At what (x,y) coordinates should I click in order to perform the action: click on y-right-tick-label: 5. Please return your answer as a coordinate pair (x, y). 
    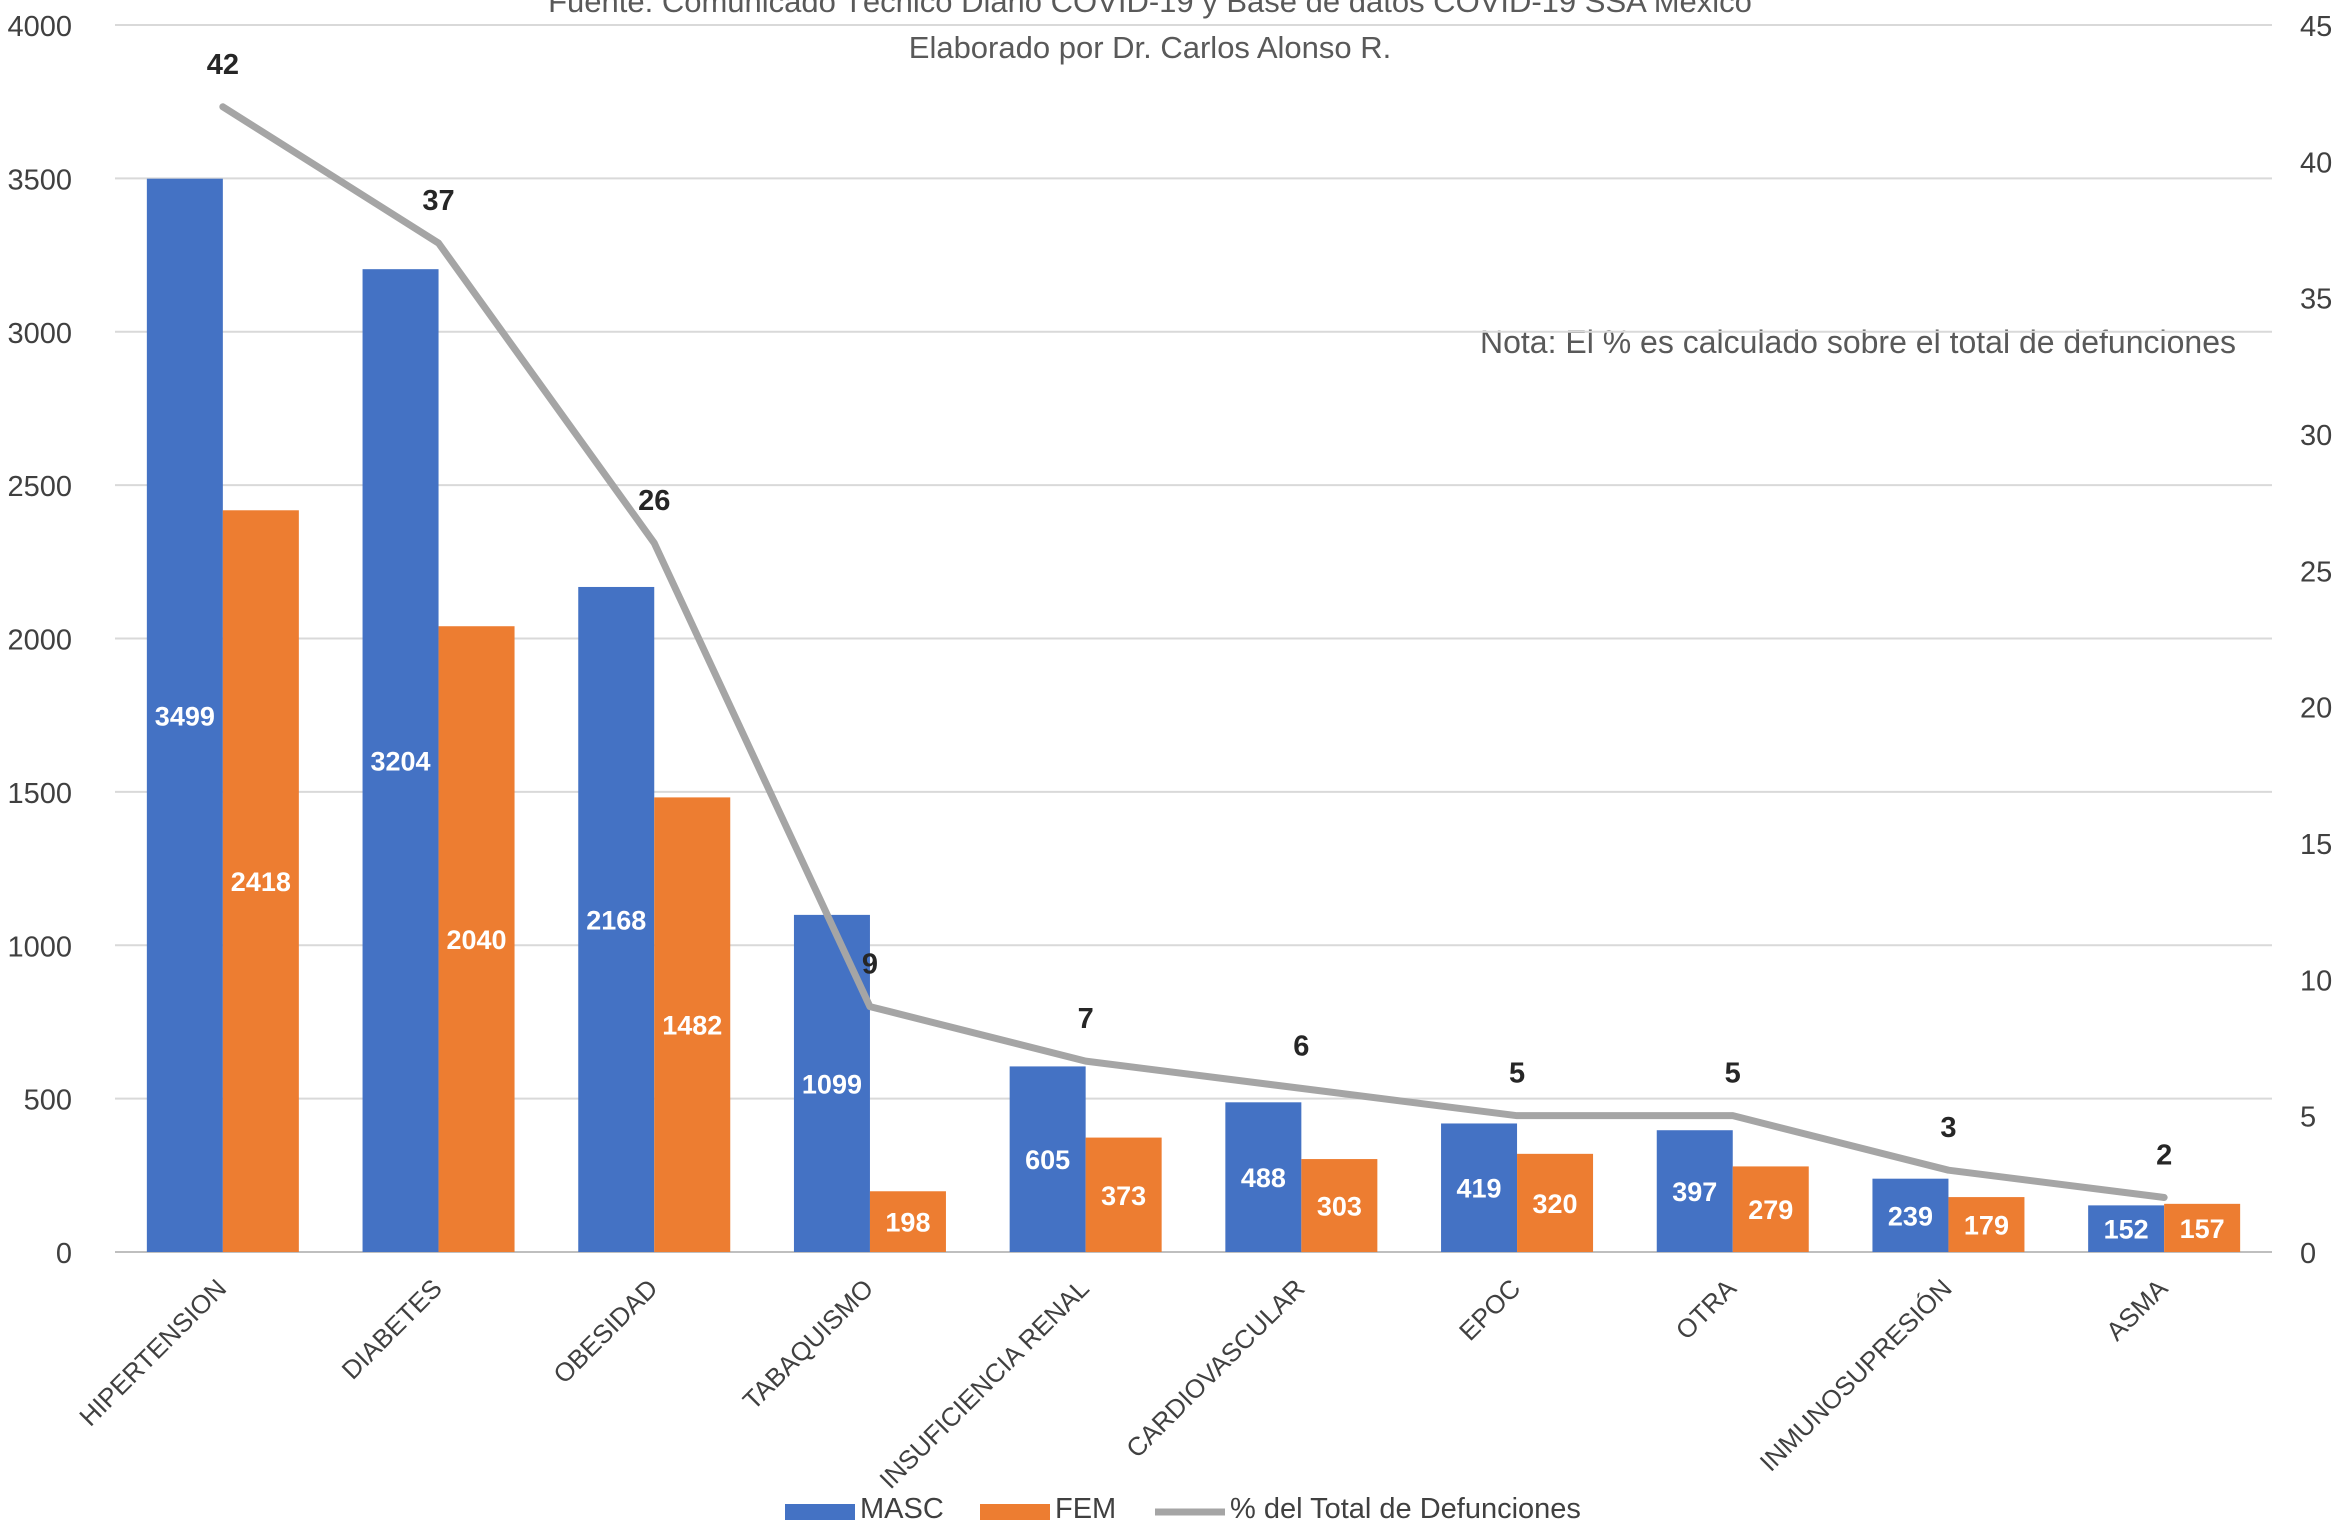
    Looking at the image, I should click on (2308, 1118).